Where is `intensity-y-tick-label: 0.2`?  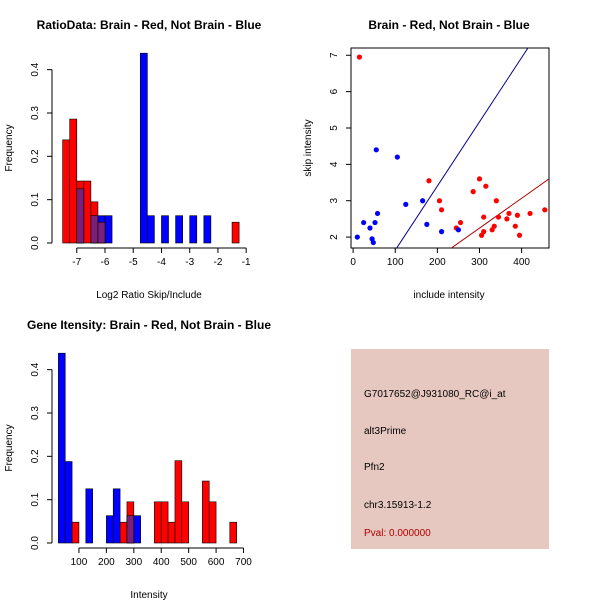 intensity-y-tick-label: 0.2 is located at coordinates (35, 456).